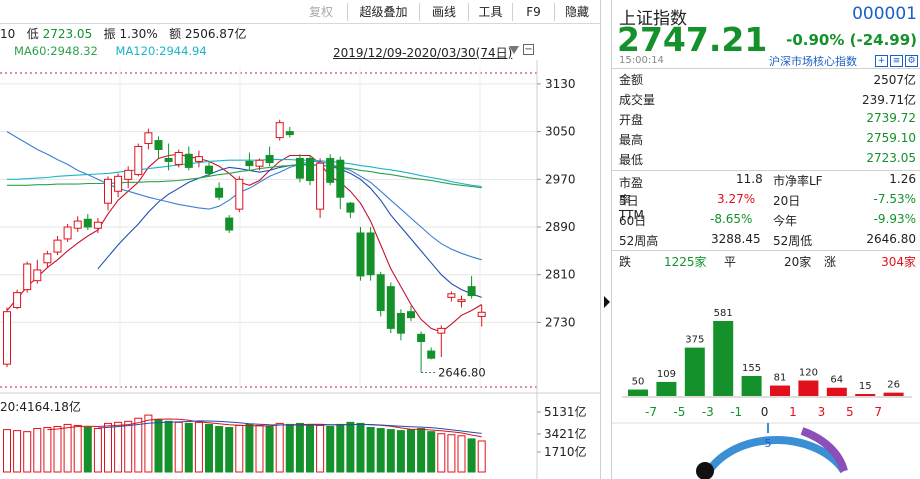 The width and height of the screenshot is (920, 479). Describe the element at coordinates (894, 199) in the screenshot. I see `d20-value: -7.53%` at that location.